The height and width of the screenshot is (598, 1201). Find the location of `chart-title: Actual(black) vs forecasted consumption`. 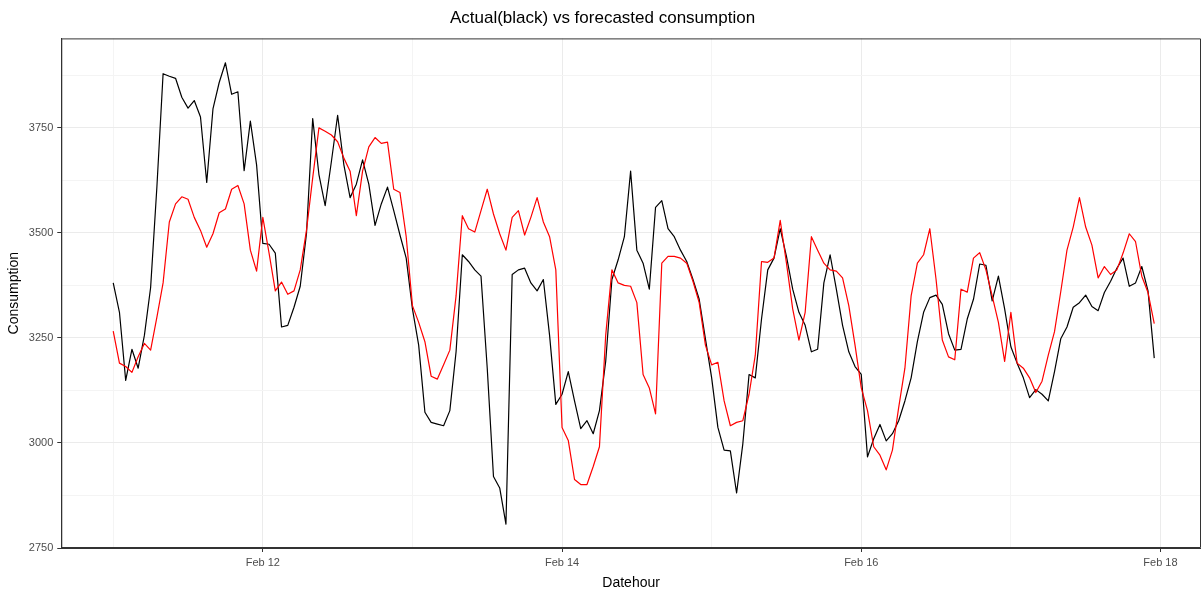

chart-title: Actual(black) vs forecasted consumption is located at coordinates (602, 17).